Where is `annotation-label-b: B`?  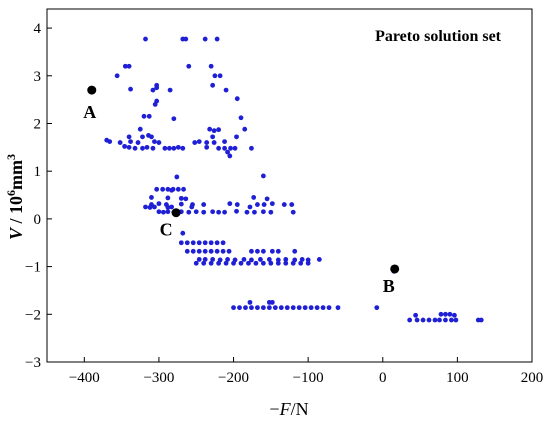
annotation-label-b: B is located at coordinates (389, 286).